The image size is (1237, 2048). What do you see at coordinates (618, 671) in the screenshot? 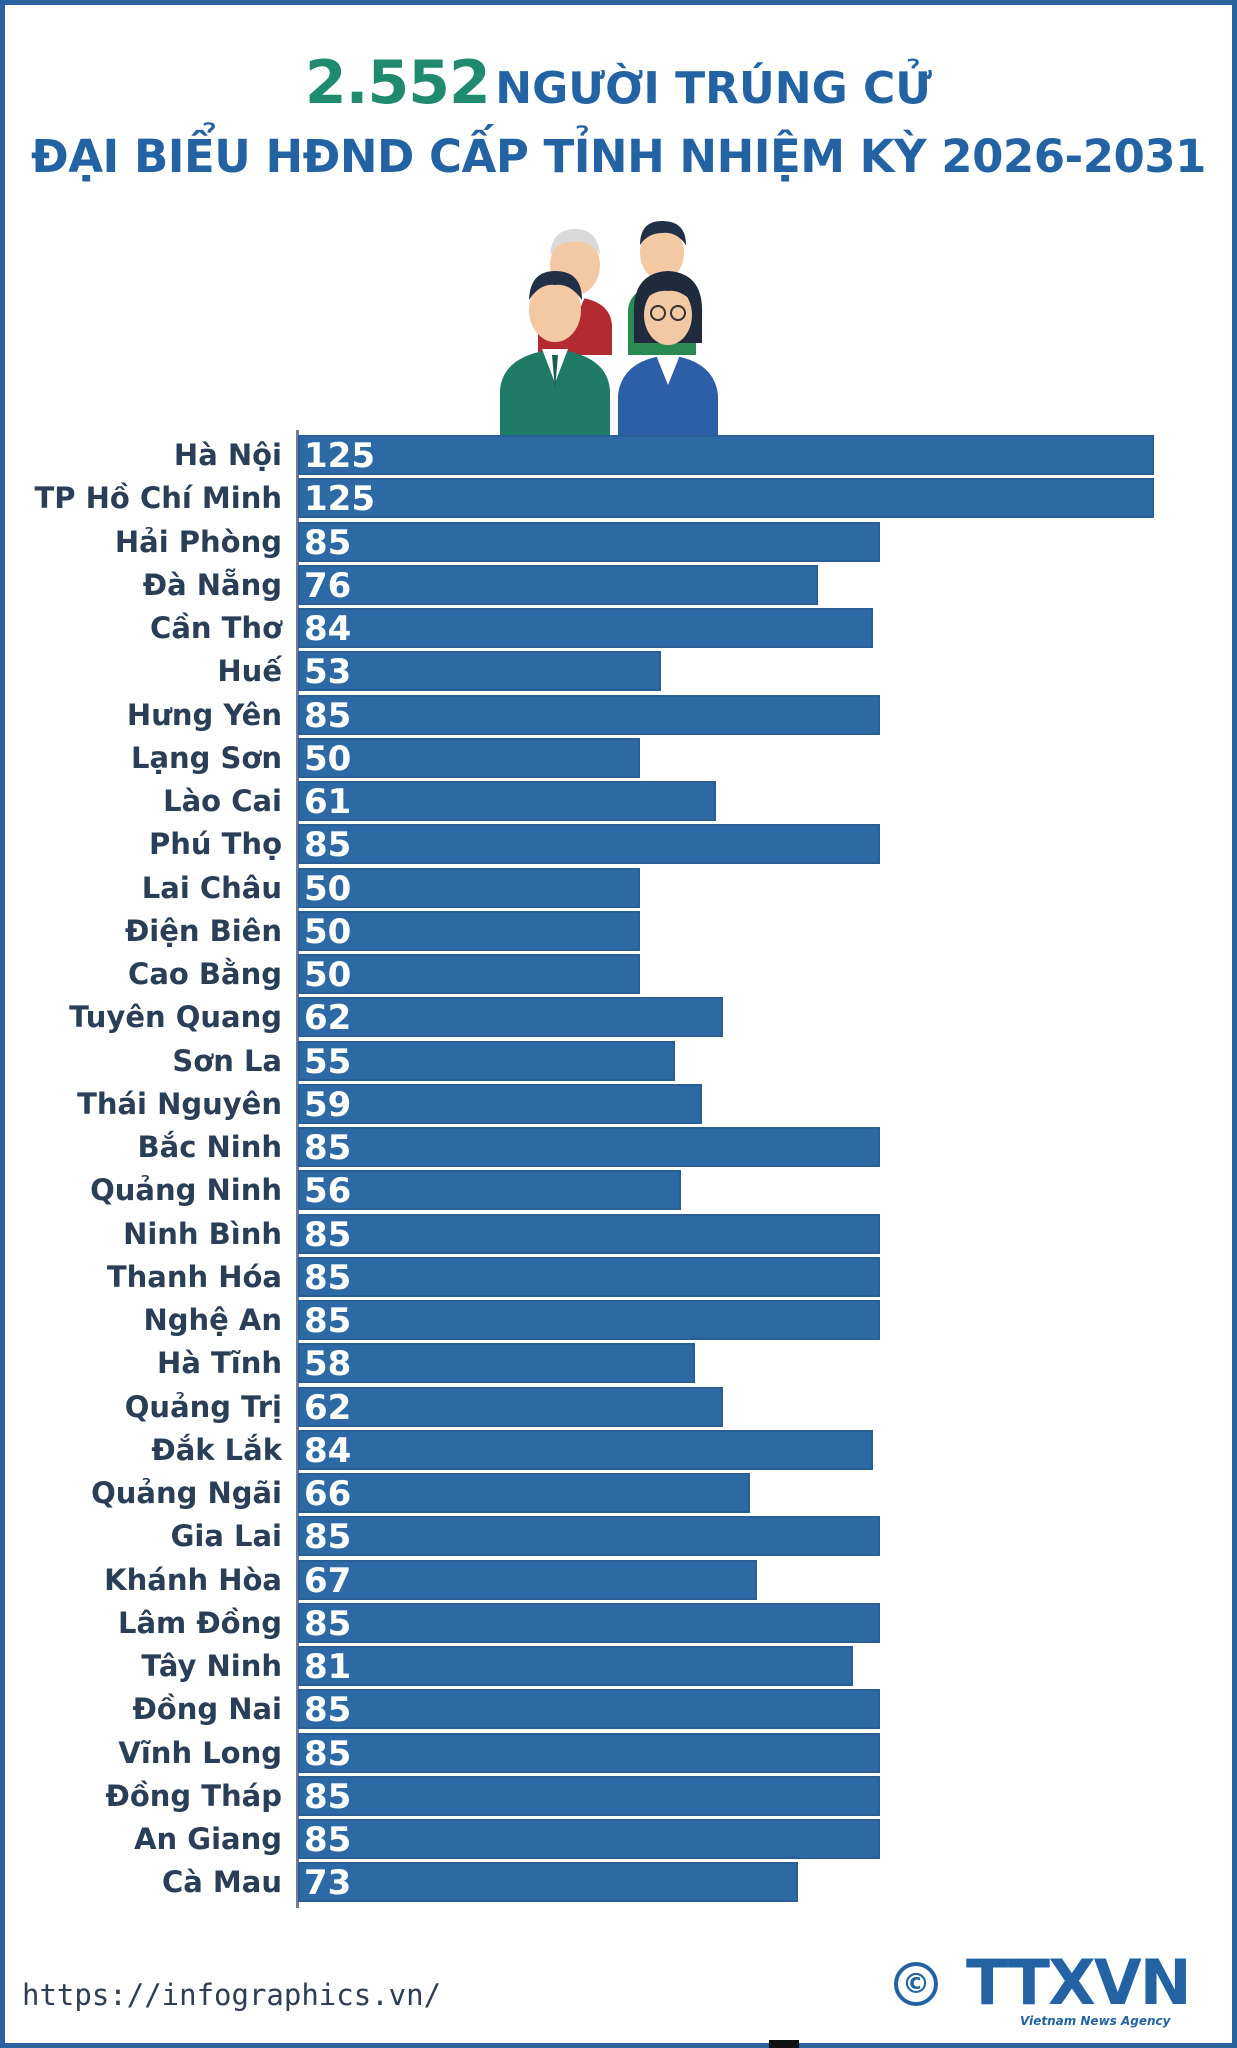
I see `bar-row: Huế 53` at bounding box center [618, 671].